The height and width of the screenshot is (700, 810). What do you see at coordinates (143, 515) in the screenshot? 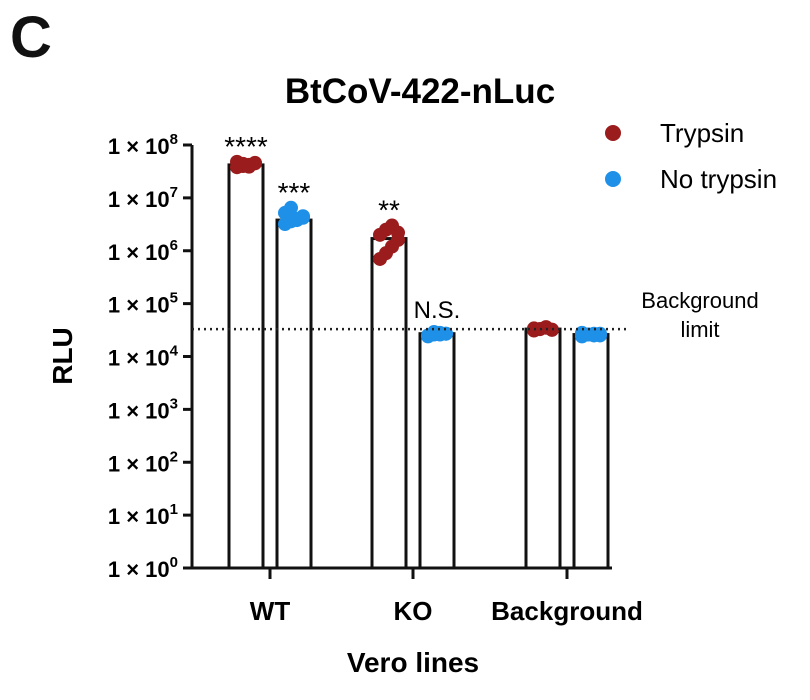
I see `y-tick-label: 1 × 10¹` at bounding box center [143, 515].